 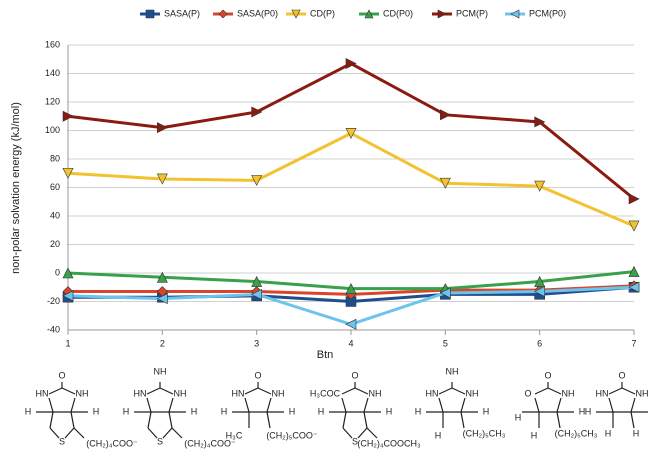 What do you see at coordinates (257, 13) in the screenshot?
I see `legend-label: SASA(P0)` at bounding box center [257, 13].